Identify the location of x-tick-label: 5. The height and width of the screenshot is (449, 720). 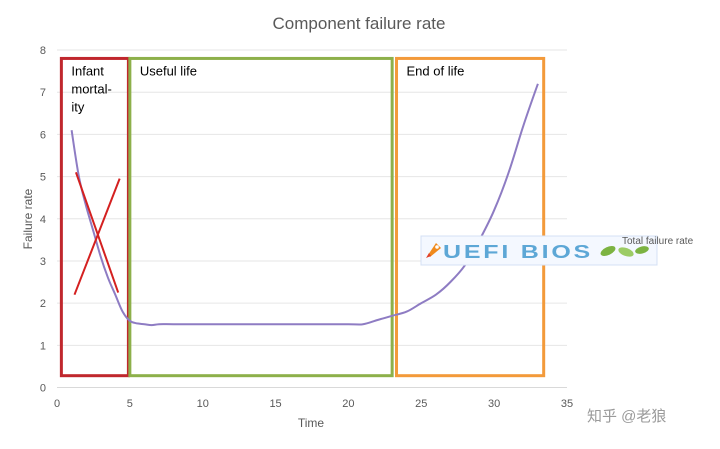
(130, 404).